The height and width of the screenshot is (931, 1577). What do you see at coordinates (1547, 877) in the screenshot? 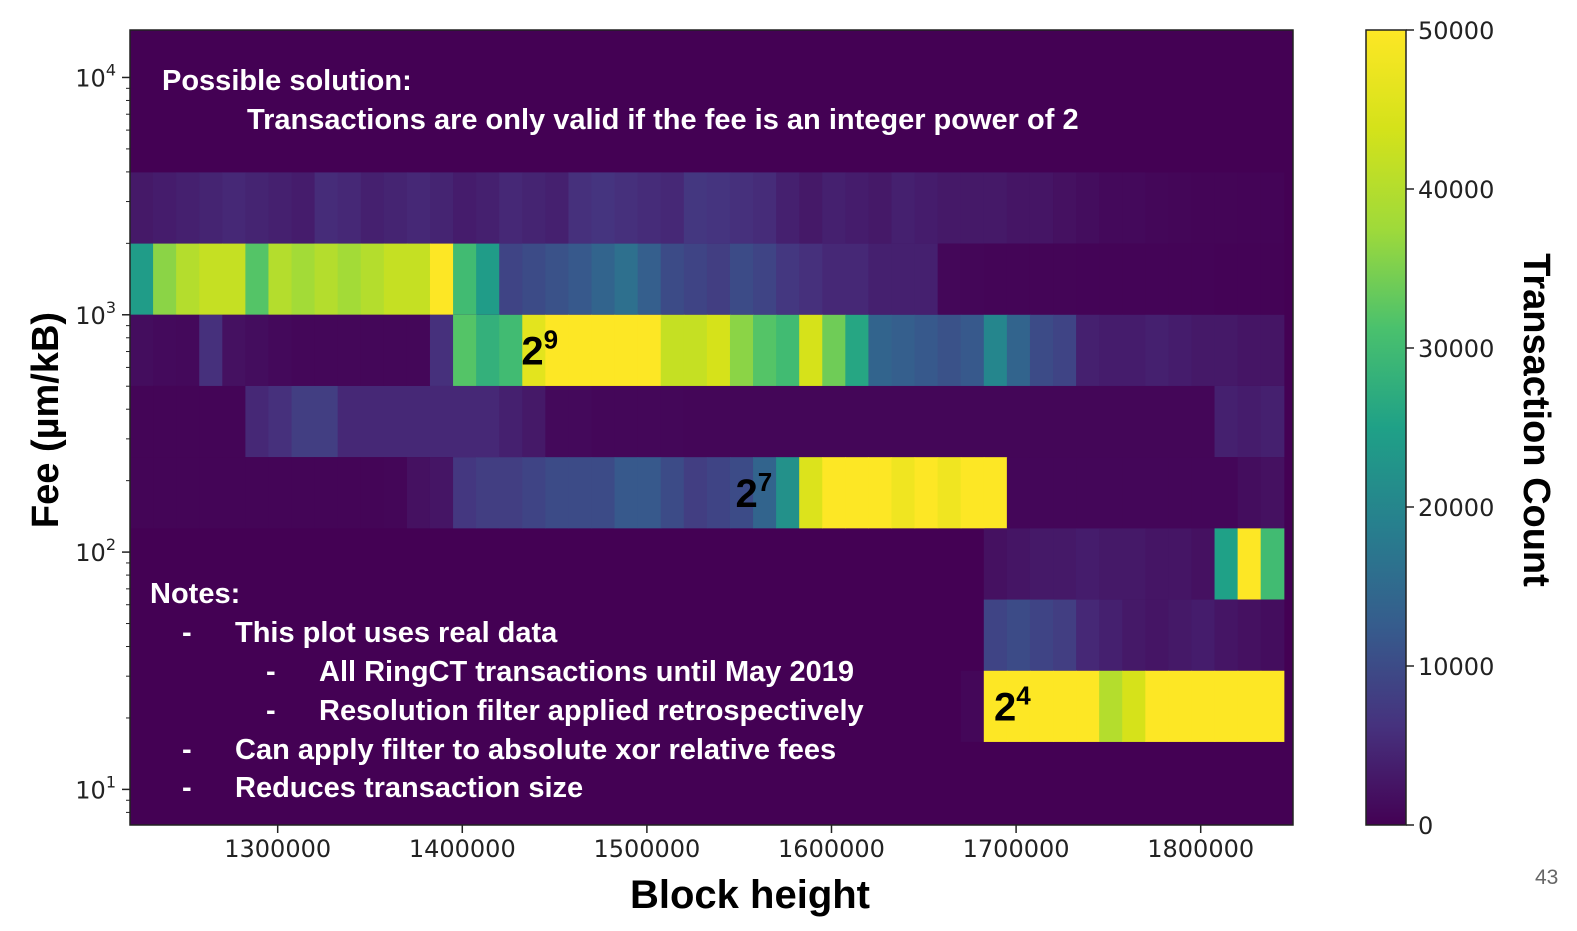
I see `slide-number: 43` at bounding box center [1547, 877].